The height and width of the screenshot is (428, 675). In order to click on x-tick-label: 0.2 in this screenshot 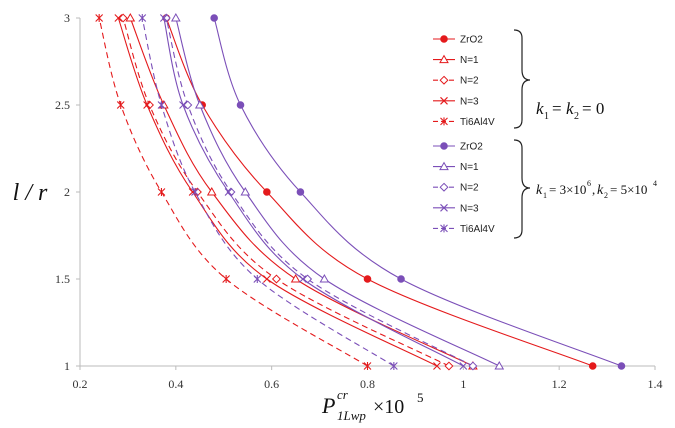, I will do `click(80, 384)`.